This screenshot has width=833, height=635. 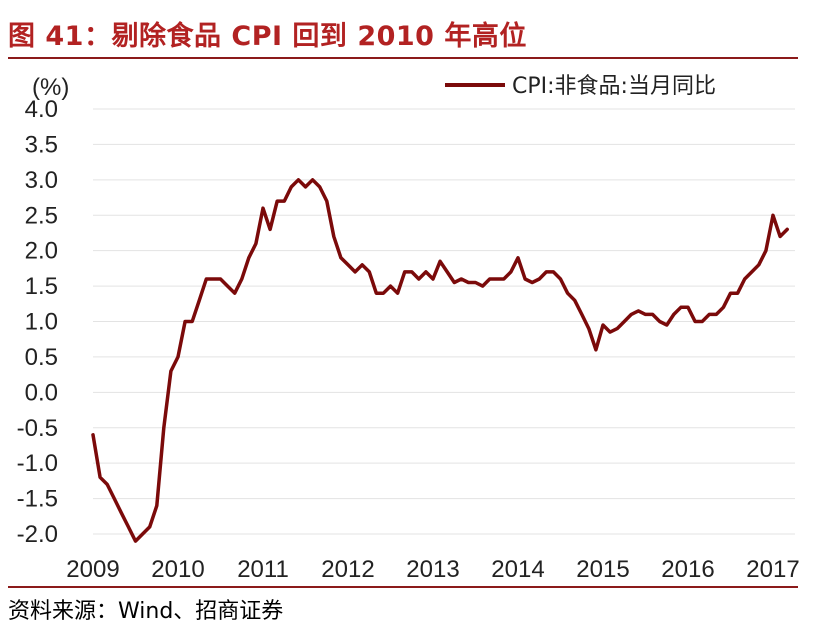 What do you see at coordinates (177, 569) in the screenshot?
I see `x-tick-label: 2010` at bounding box center [177, 569].